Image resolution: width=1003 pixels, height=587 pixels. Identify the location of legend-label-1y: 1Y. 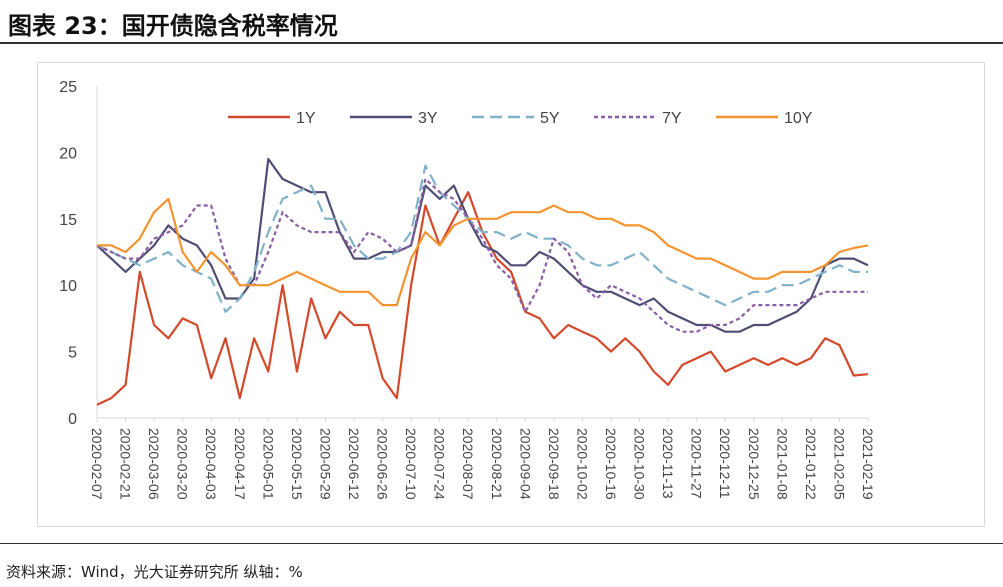
(306, 118).